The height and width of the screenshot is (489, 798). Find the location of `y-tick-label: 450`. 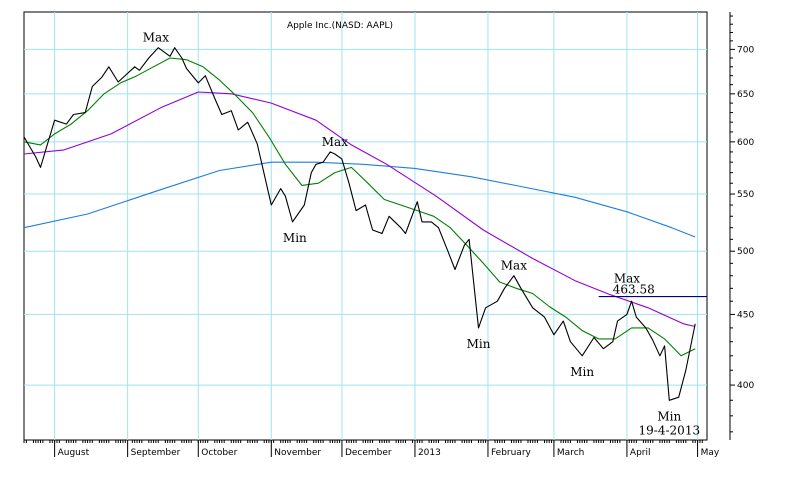

y-tick-label: 450 is located at coordinates (745, 315).